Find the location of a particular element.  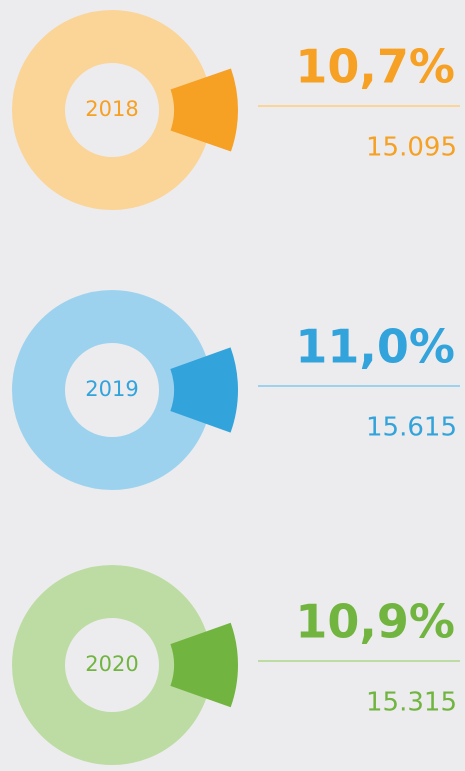

year-label: 2019 is located at coordinates (111, 389).